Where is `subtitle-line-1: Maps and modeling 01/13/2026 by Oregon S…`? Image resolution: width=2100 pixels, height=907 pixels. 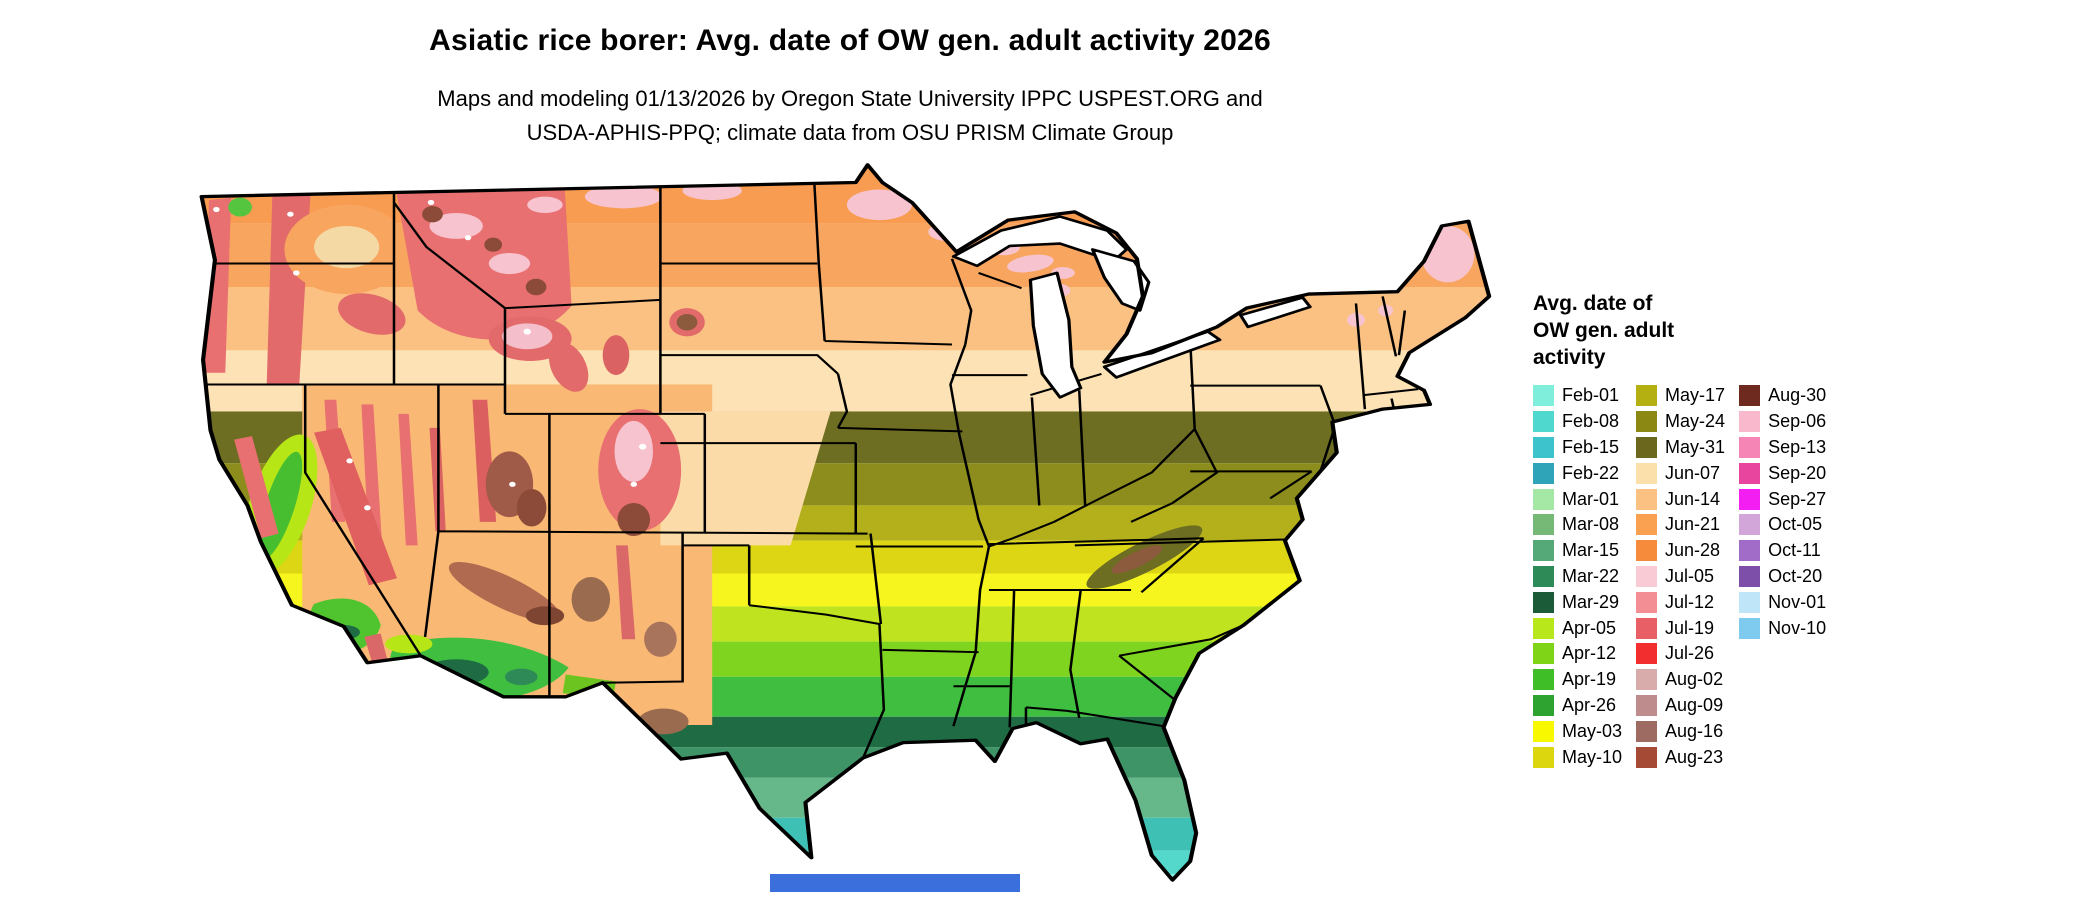 subtitle-line-1: Maps and modeling 01/13/2026 by Oregon S… is located at coordinates (850, 98).